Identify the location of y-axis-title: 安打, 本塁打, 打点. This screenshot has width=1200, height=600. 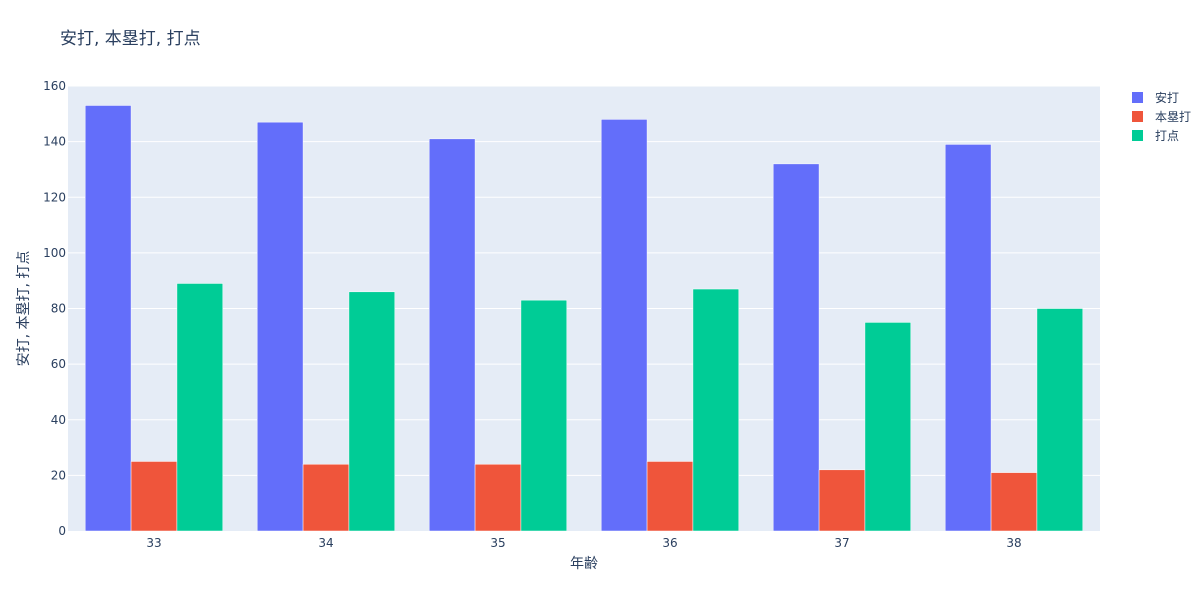
(23, 309).